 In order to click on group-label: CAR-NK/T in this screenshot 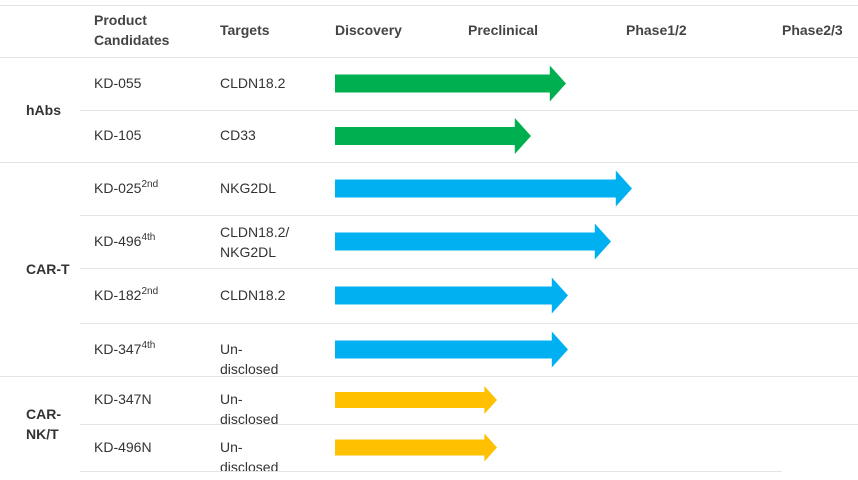, I will do `click(43, 423)`.